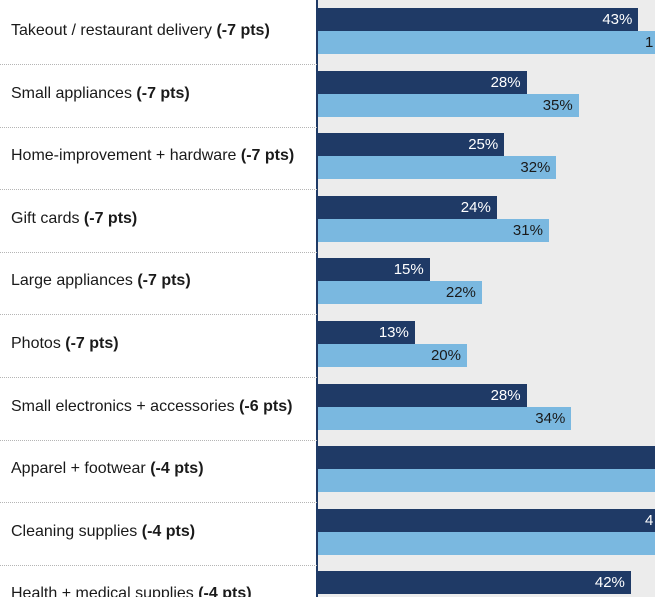 This screenshot has height=597, width=655. I want to click on category-name: Home-improvement + hardware, so click(124, 156).